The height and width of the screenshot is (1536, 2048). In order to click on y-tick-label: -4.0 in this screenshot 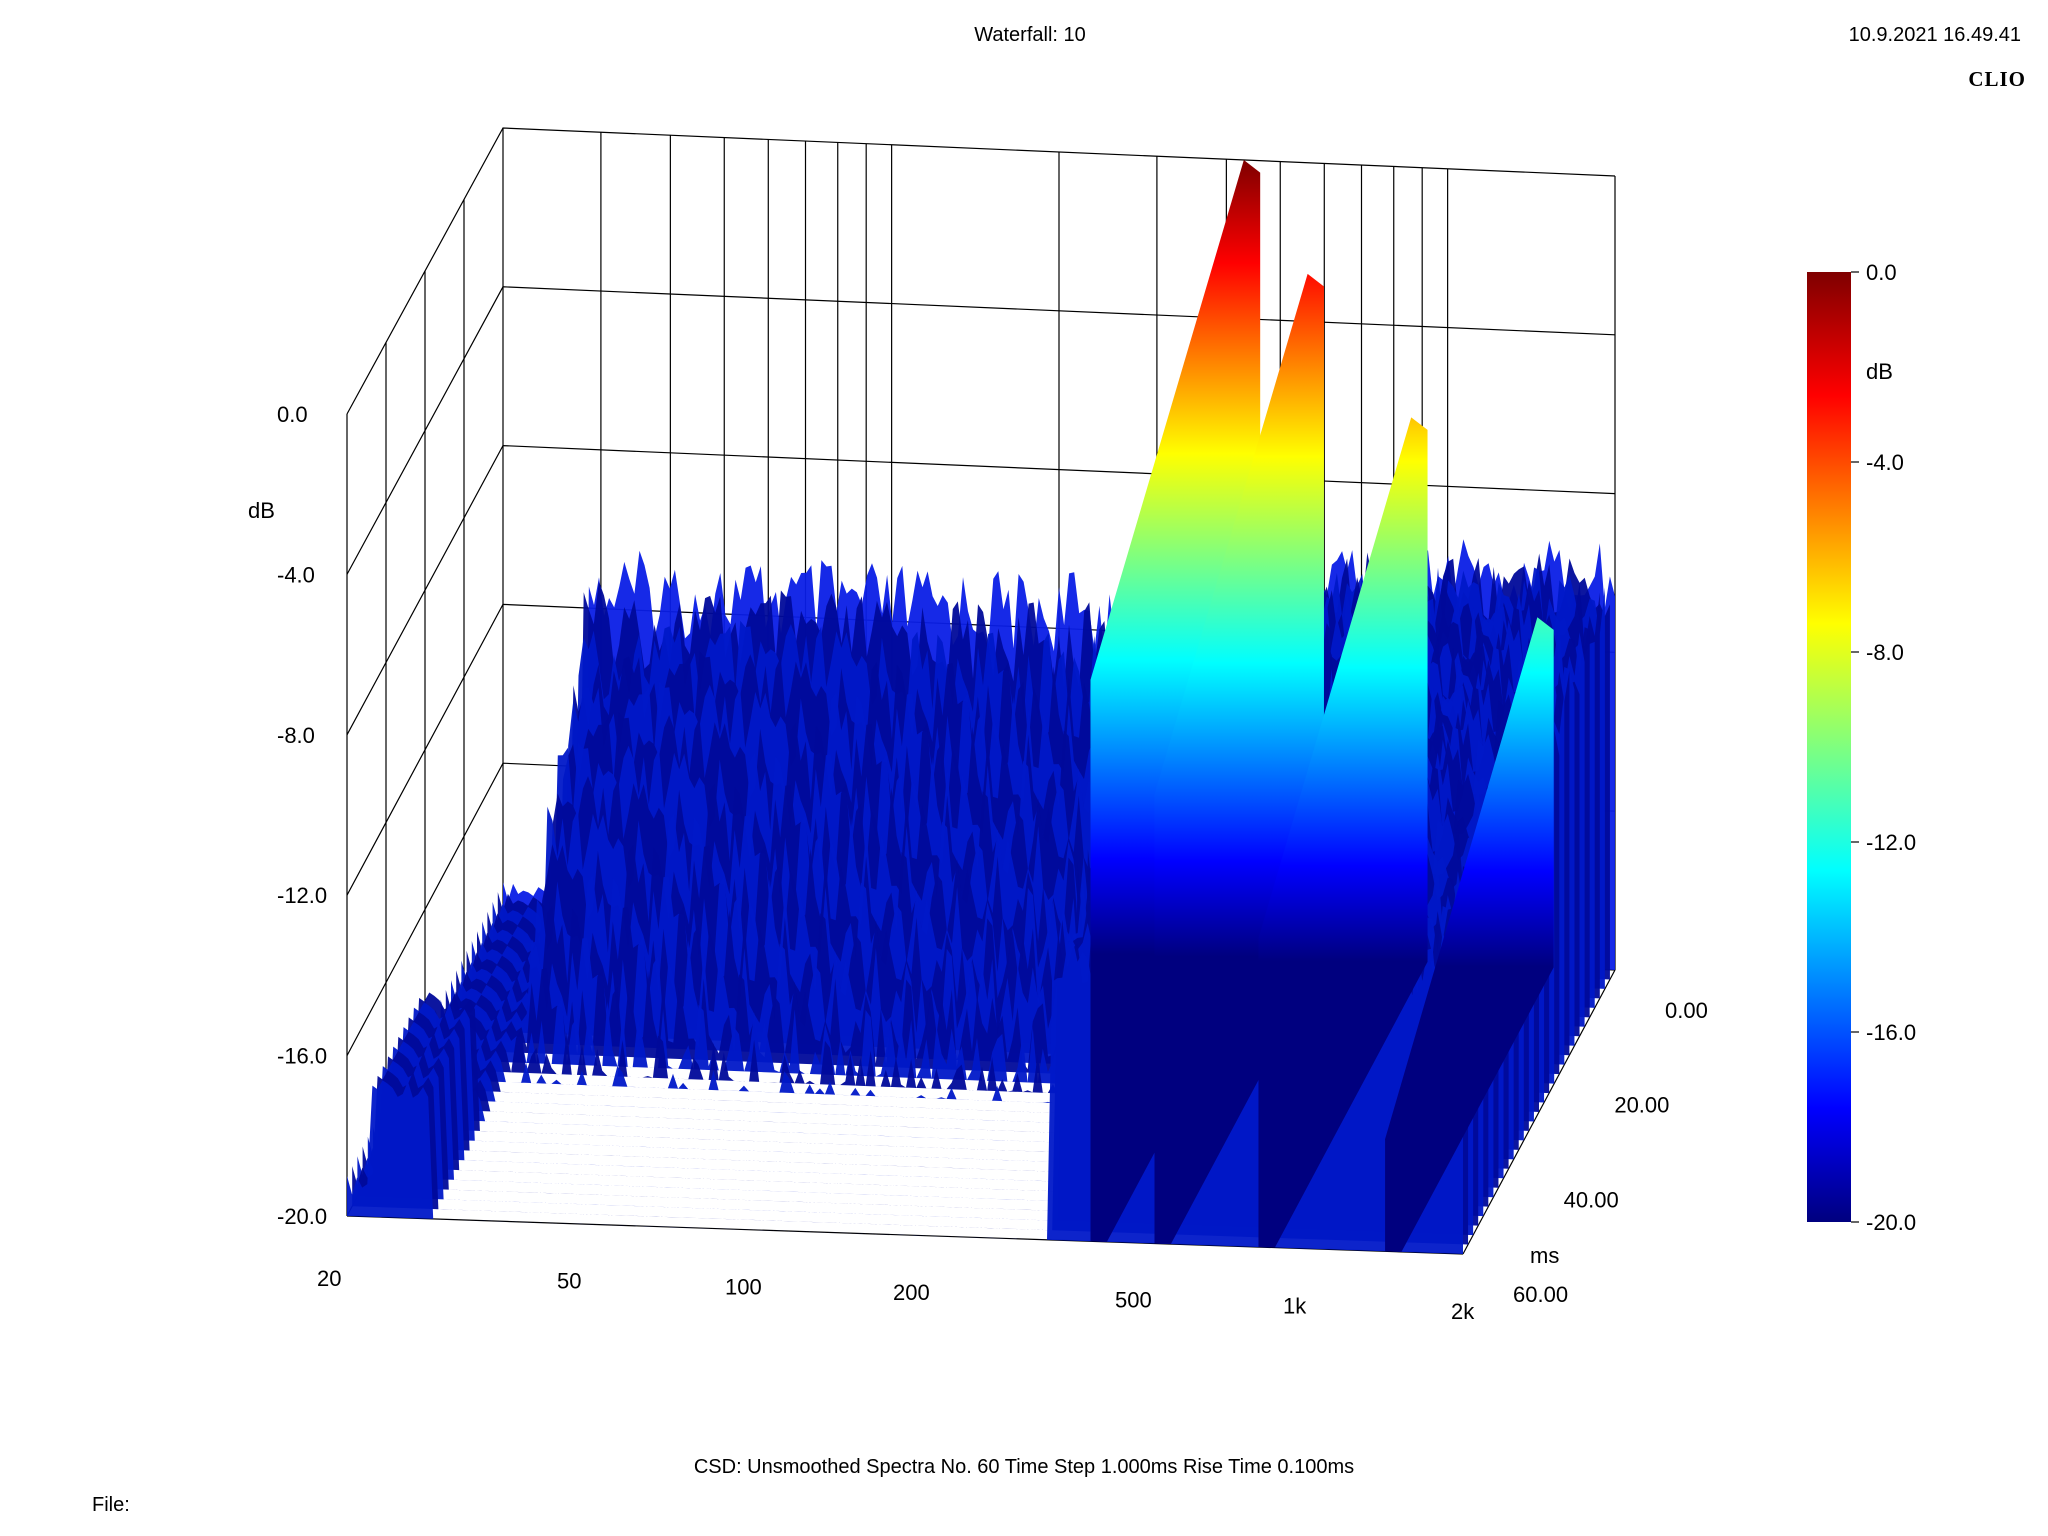, I will do `click(296, 574)`.